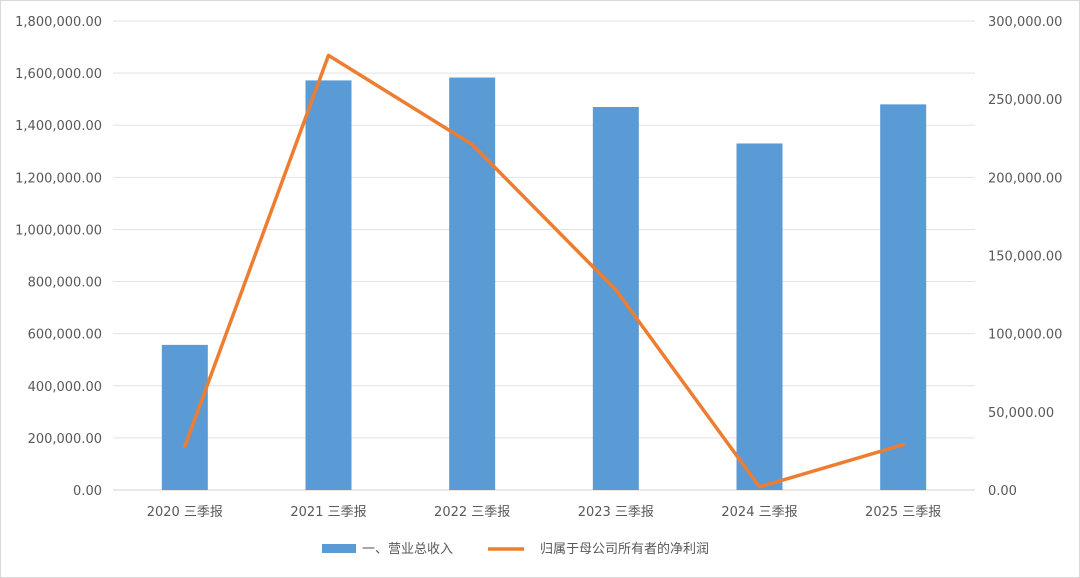 The width and height of the screenshot is (1080, 578). I want to click on left-tick-label: 1,800,000.00, so click(58, 22).